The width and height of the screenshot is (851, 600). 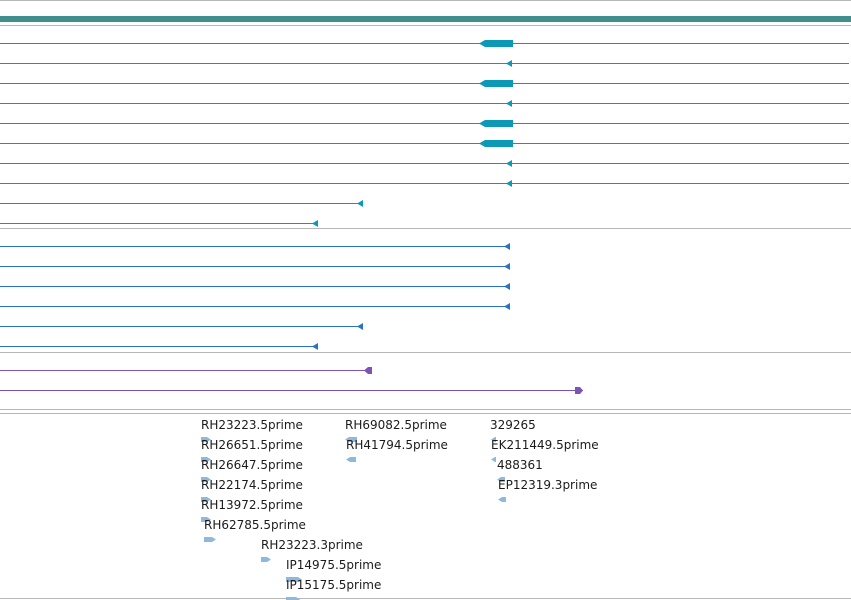 What do you see at coordinates (545, 445) in the screenshot?
I see `est-label-12: EK211449.5prime` at bounding box center [545, 445].